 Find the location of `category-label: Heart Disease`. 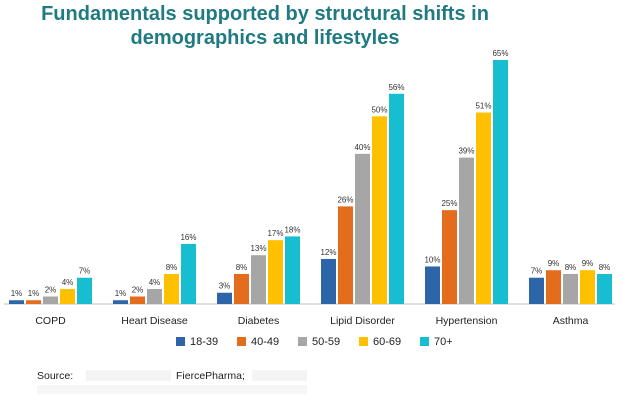

category-label: Heart Disease is located at coordinates (154, 321).